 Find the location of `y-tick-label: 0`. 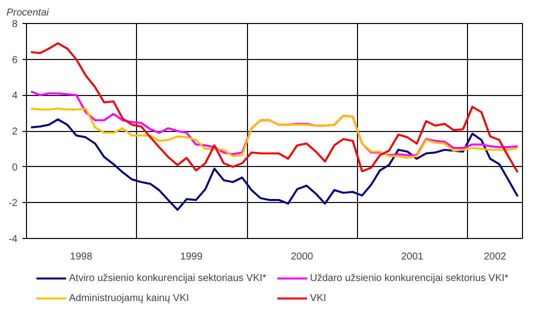

y-tick-label: 0 is located at coordinates (15, 168).